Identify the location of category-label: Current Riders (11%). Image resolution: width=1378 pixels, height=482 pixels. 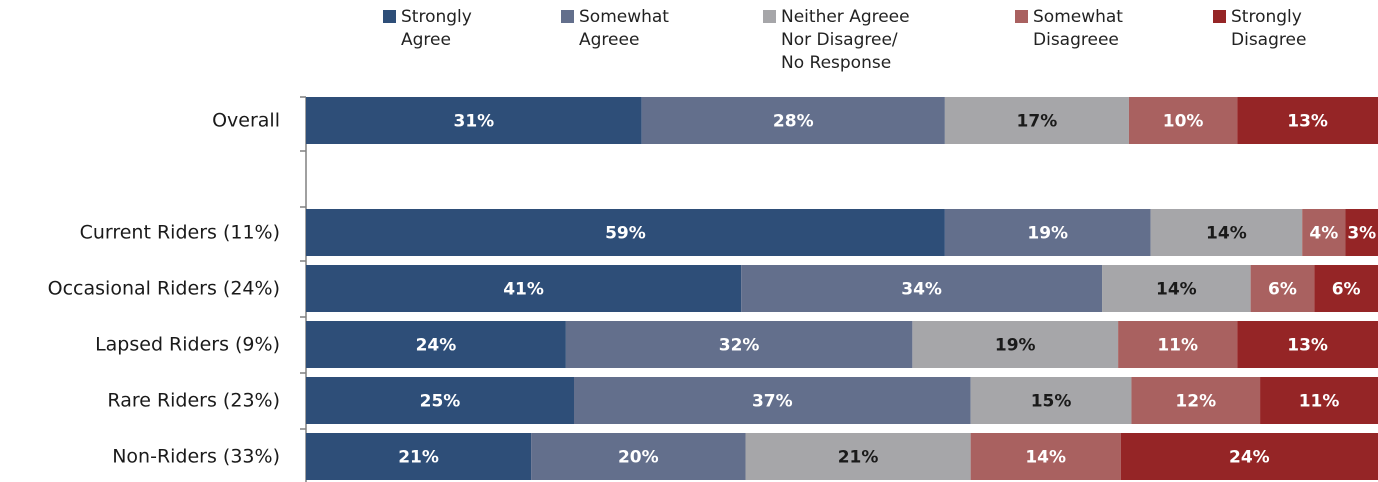
(180, 233).